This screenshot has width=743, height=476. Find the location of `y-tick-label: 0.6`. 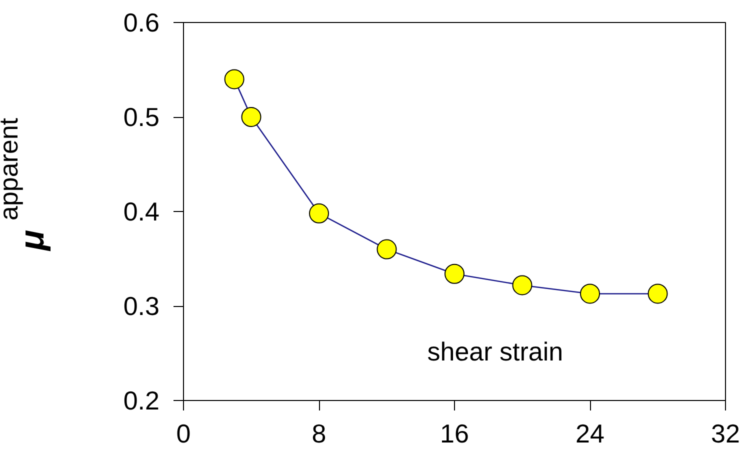

y-tick-label: 0.6 is located at coordinates (141, 23).